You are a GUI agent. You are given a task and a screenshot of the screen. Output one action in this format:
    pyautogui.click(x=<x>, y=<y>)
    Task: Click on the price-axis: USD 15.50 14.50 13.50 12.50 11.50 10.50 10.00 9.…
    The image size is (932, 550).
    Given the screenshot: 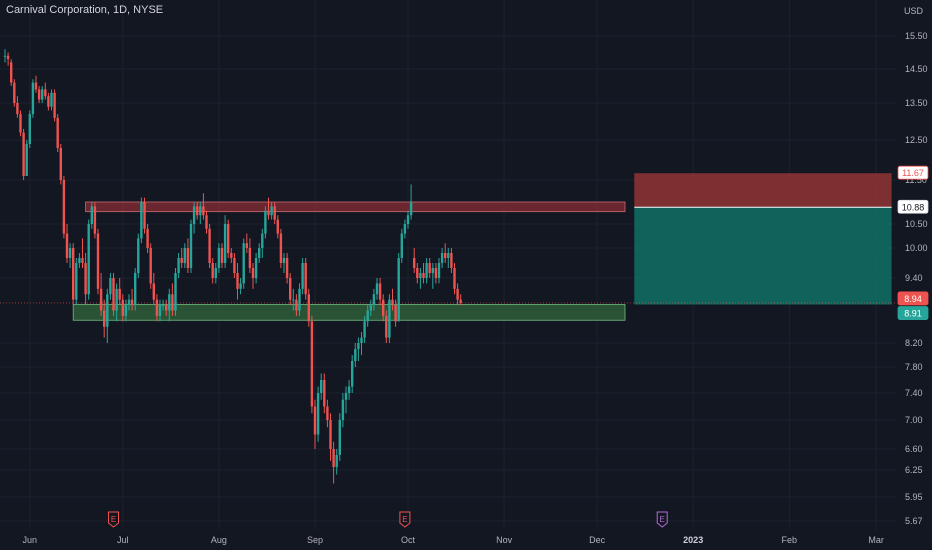 What is the action you would take?
    pyautogui.click(x=916, y=266)
    